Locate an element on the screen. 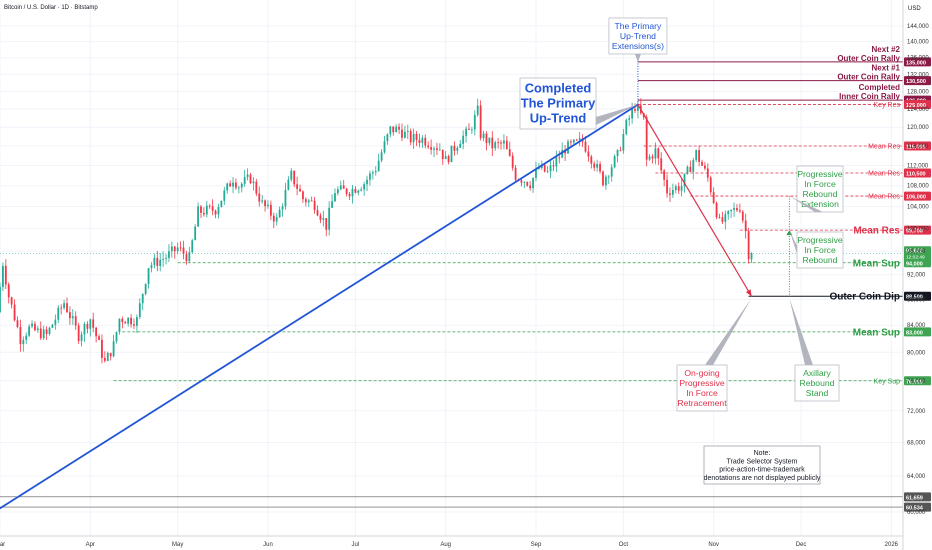  y-tick-label: 144,000 is located at coordinates (918, 27).